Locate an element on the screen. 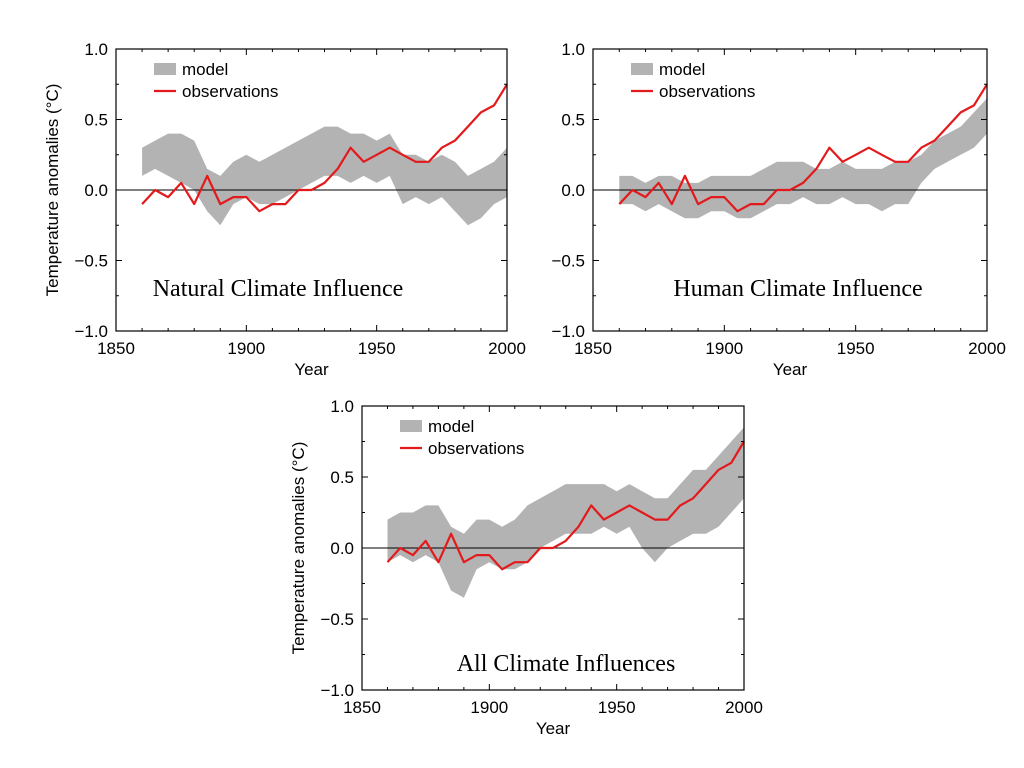 The width and height of the screenshot is (1024, 768). panel-title: Human Climate Influence is located at coordinates (797, 289).